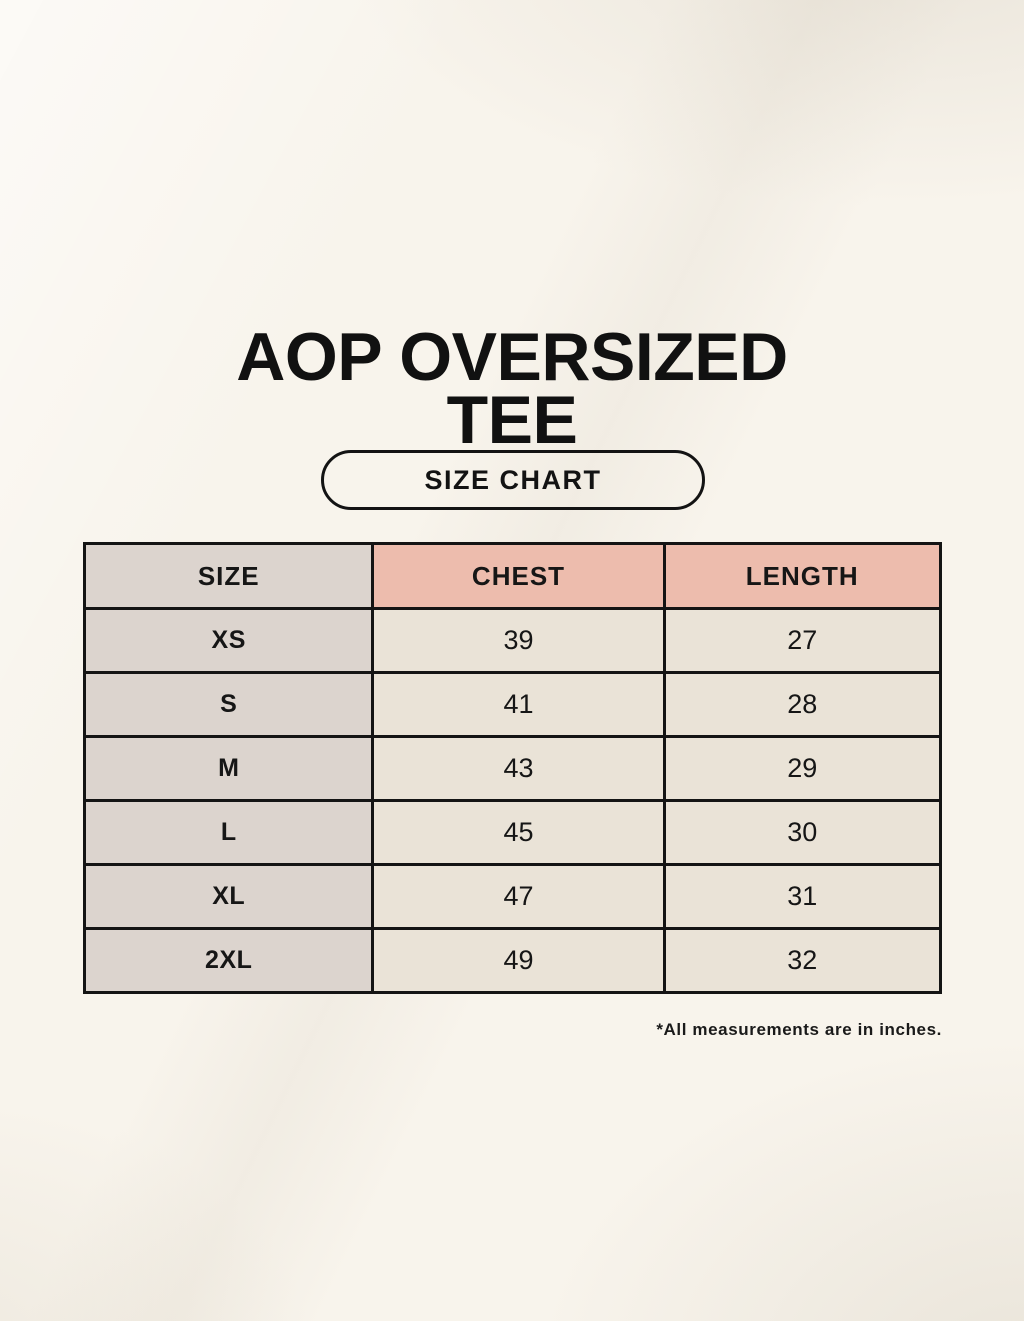 The image size is (1024, 1321). I want to click on page-title: AOP OVERSIZED TEE, so click(512, 388).